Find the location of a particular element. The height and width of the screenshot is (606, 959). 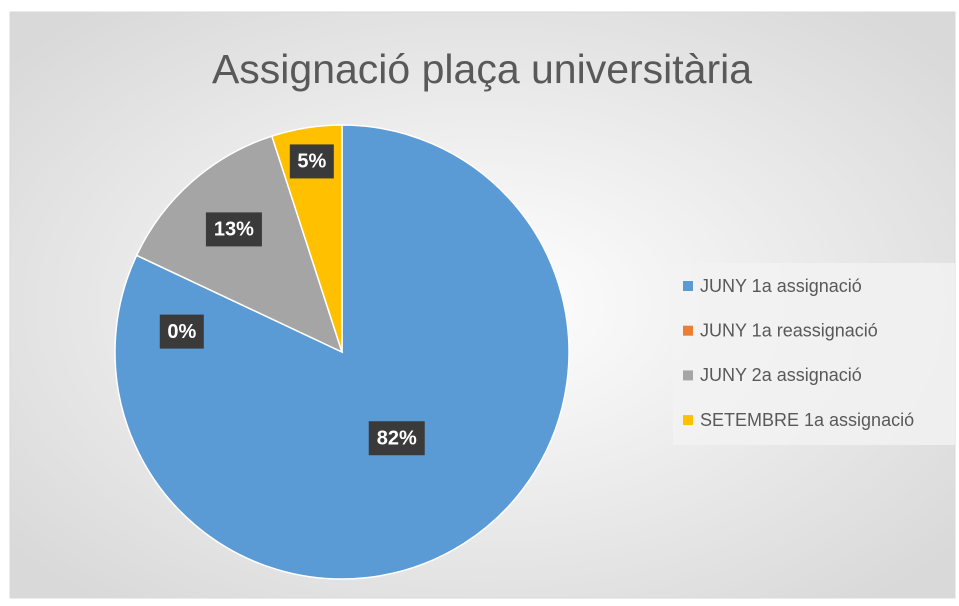

data-label: 13% is located at coordinates (234, 230).